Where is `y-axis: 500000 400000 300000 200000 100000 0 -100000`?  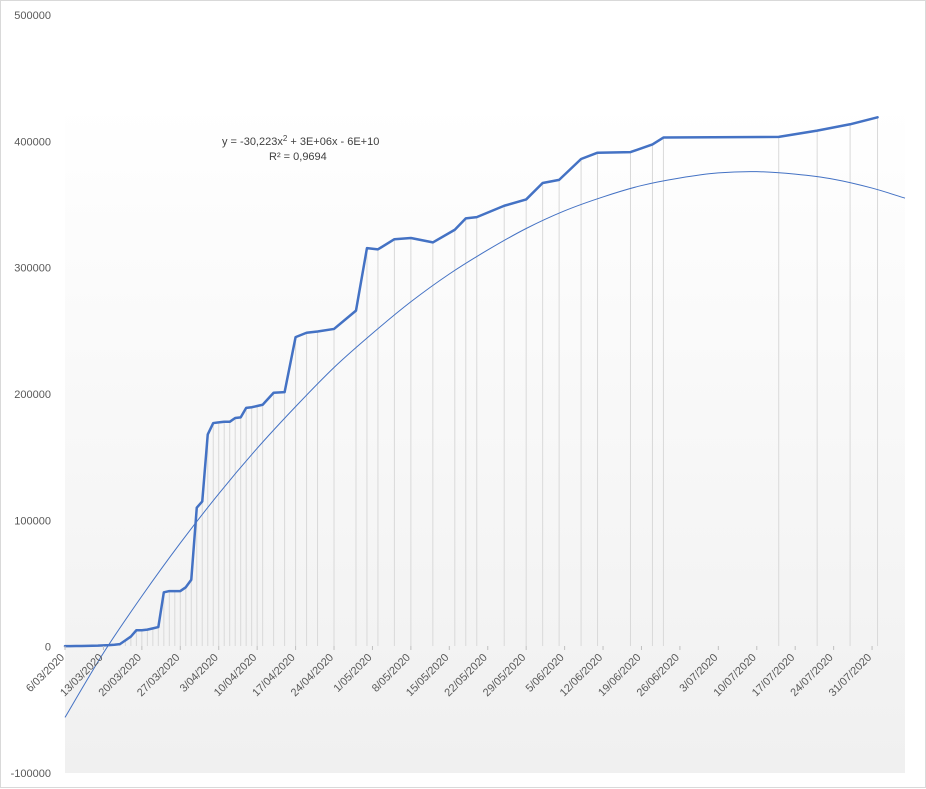
y-axis: 500000 400000 300000 200000 100000 0 -100000 is located at coordinates (31, 395).